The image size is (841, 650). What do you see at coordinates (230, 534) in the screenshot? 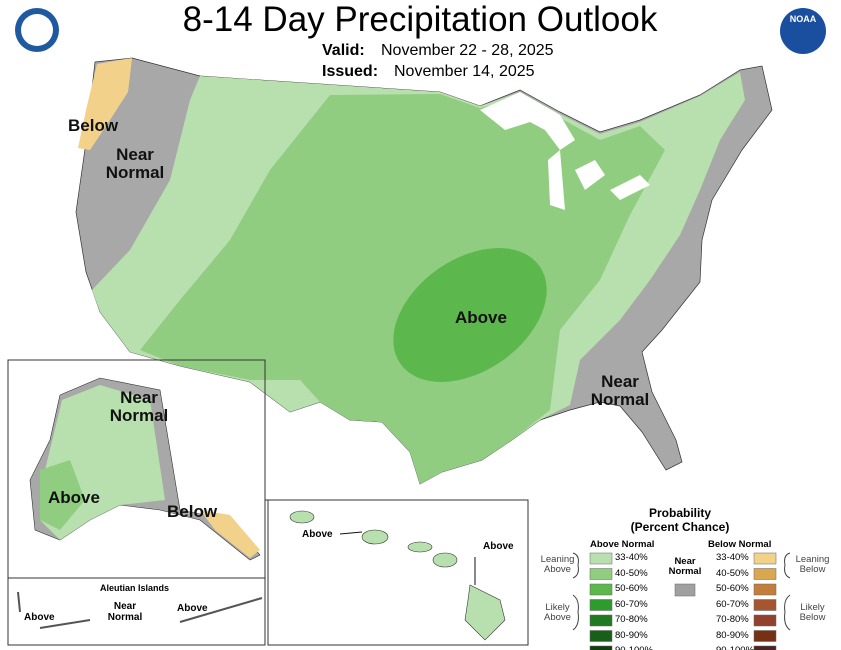
I see `alaska-below` at bounding box center [230, 534].